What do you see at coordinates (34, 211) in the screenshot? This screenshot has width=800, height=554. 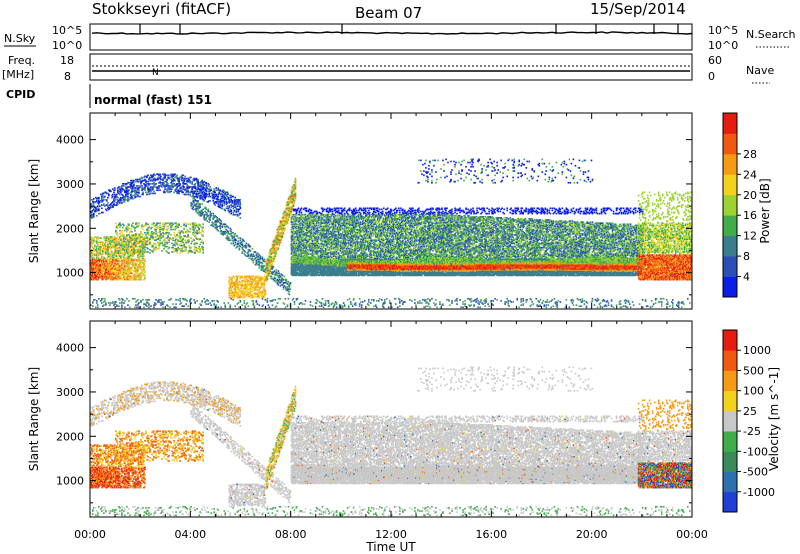 I see `power-ylabel: Slant Range [km]` at bounding box center [34, 211].